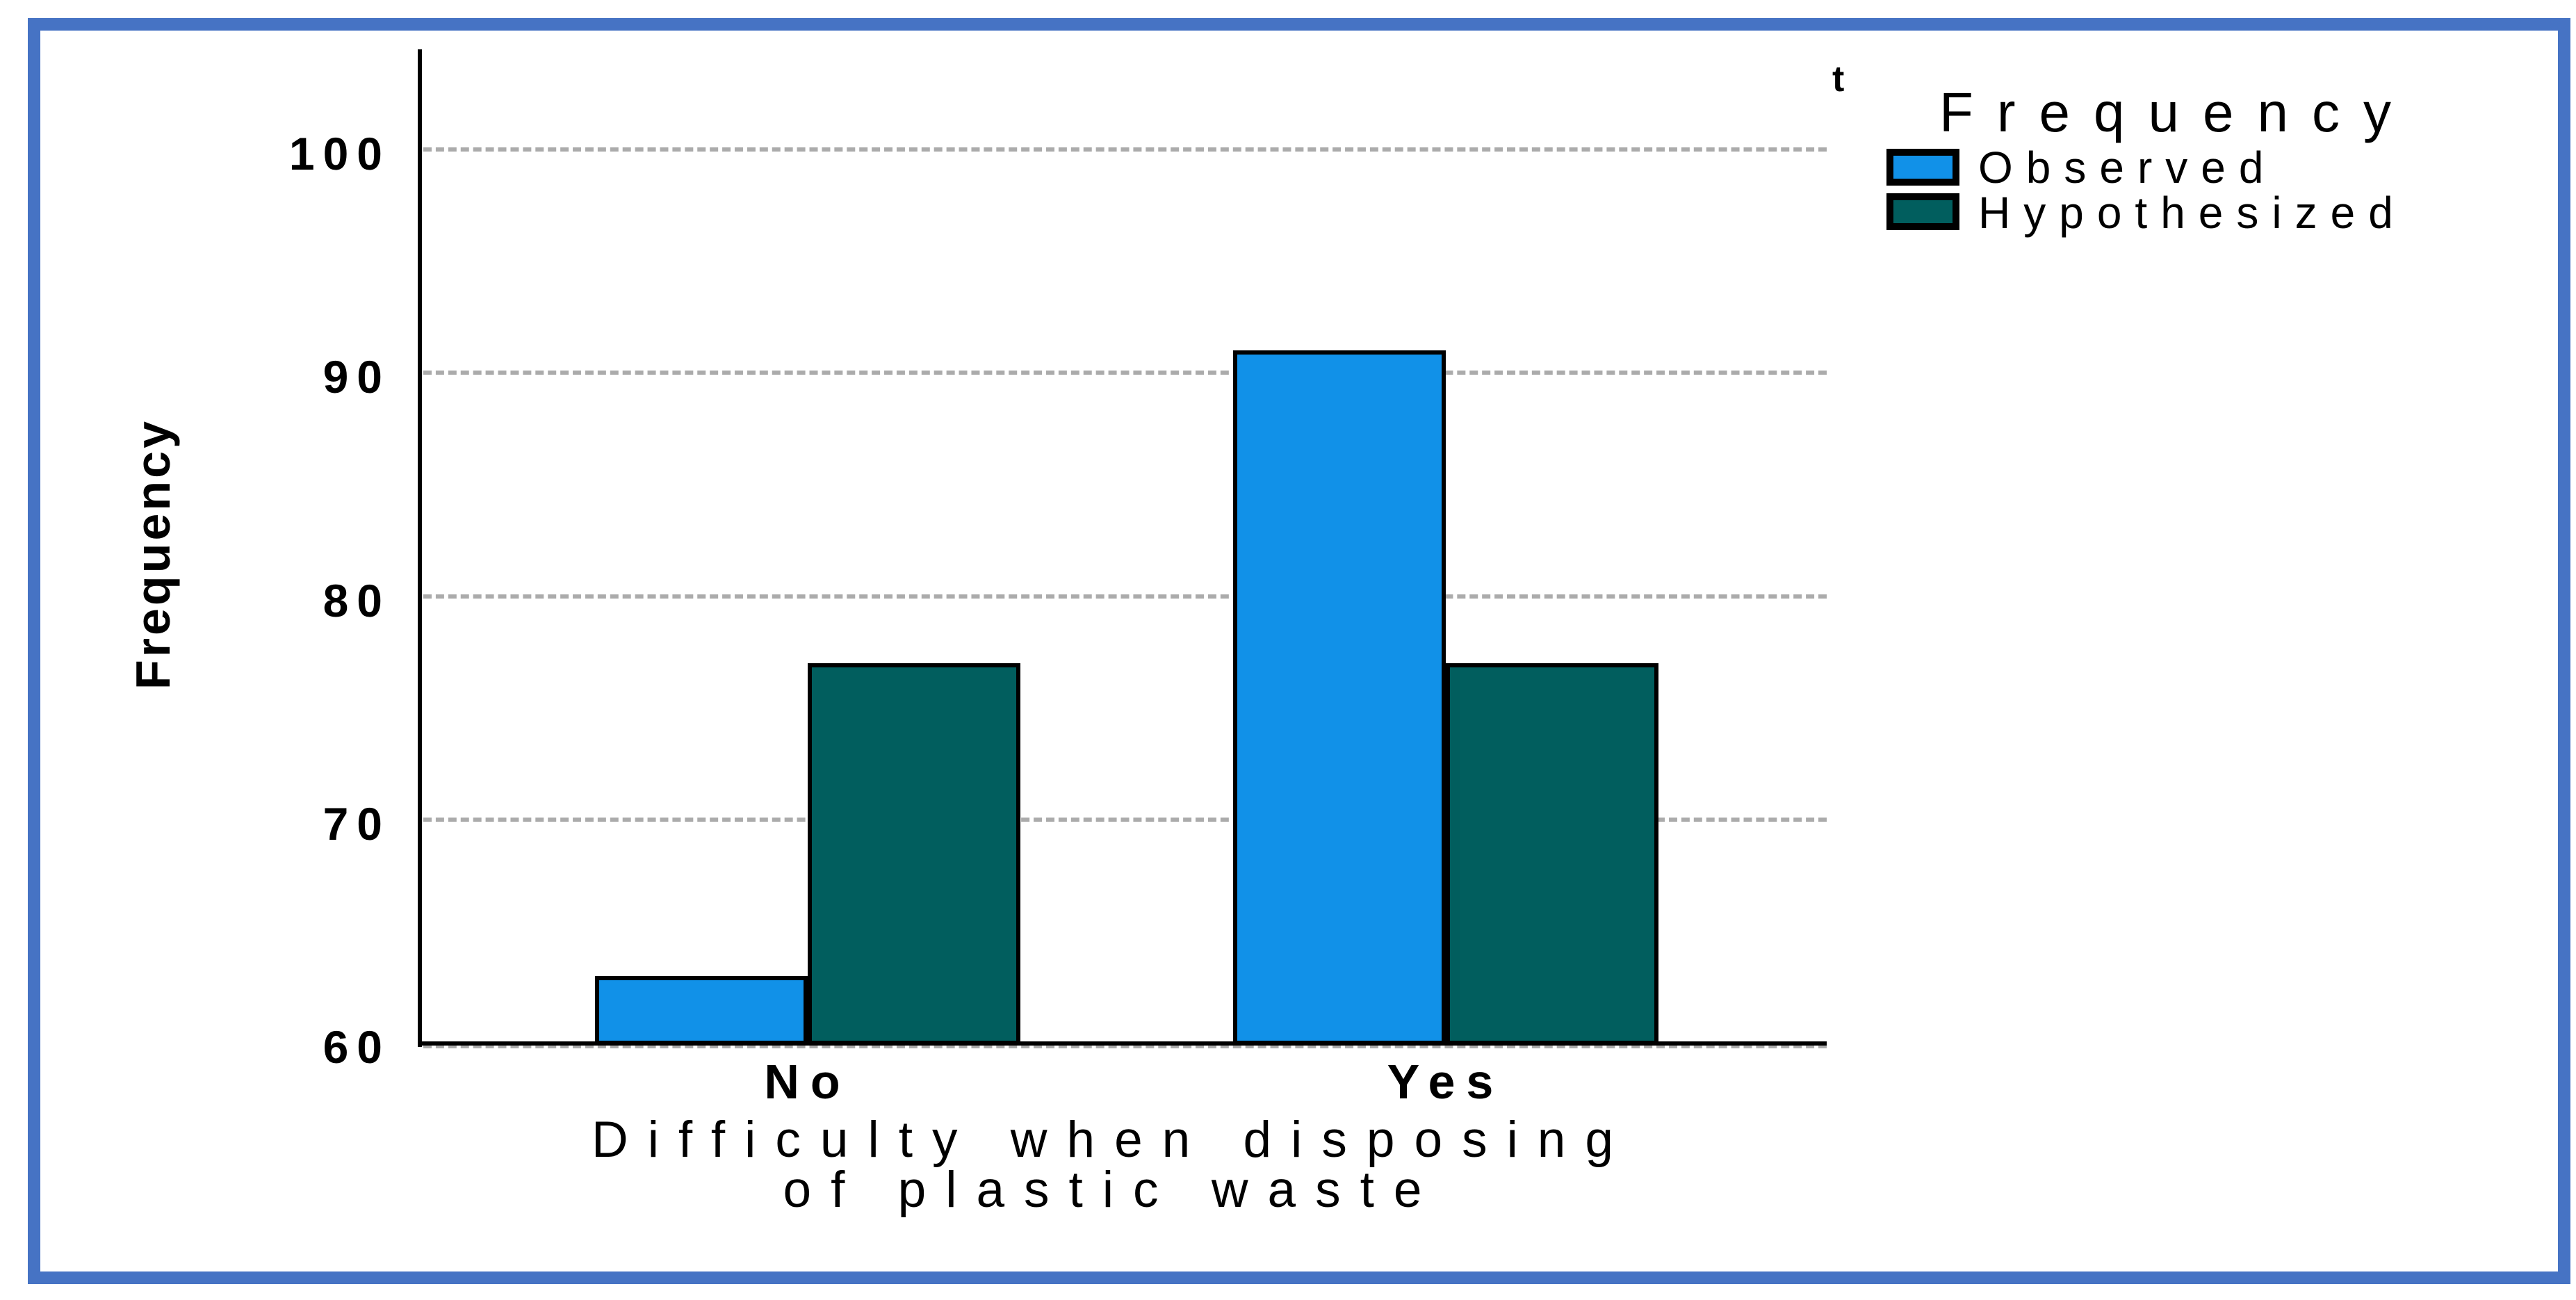  Describe the element at coordinates (1446, 1082) in the screenshot. I see `x-category-label-yes: Yes` at that location.